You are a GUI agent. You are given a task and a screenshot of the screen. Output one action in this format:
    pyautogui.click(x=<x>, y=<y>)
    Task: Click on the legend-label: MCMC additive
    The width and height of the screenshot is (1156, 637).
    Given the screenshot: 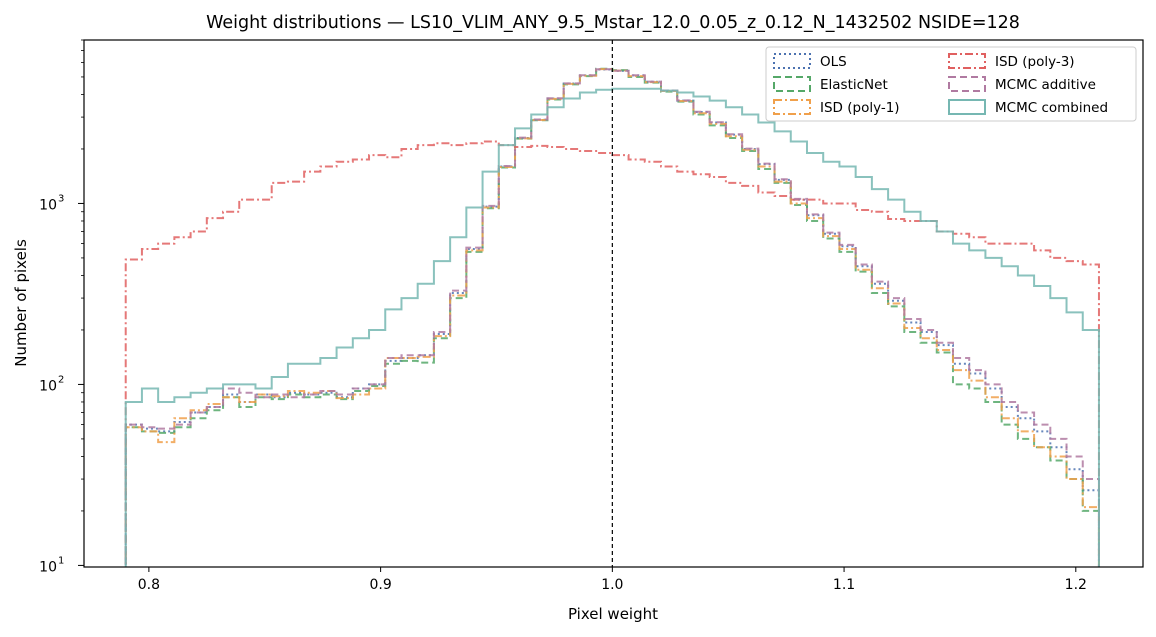 What is the action you would take?
    pyautogui.click(x=1045, y=85)
    